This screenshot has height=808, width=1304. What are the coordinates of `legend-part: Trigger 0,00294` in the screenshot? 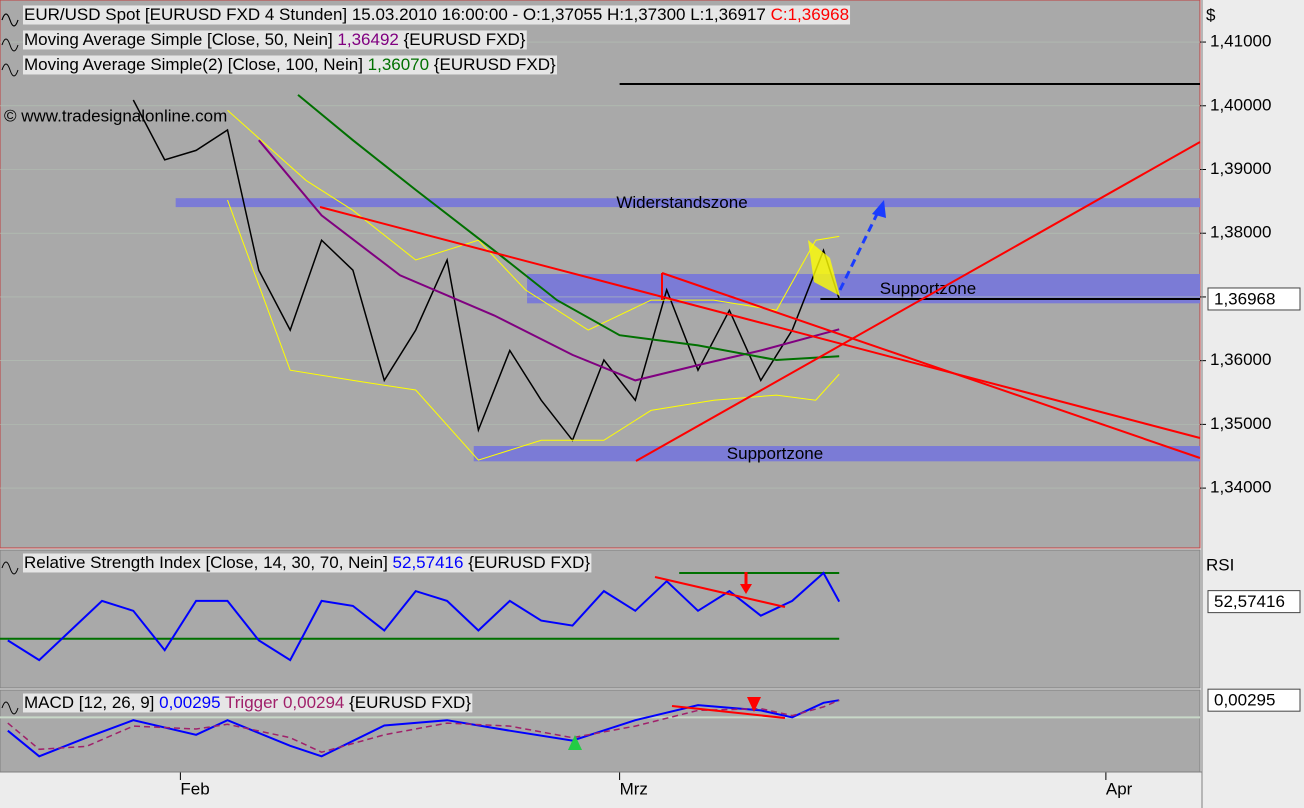 It's located at (287, 702).